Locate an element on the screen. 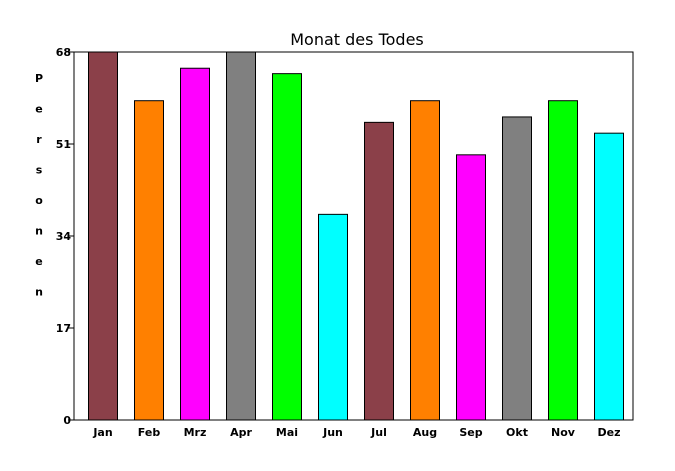 The image size is (675, 471). y-axis-label-letter: s is located at coordinates (39, 170).